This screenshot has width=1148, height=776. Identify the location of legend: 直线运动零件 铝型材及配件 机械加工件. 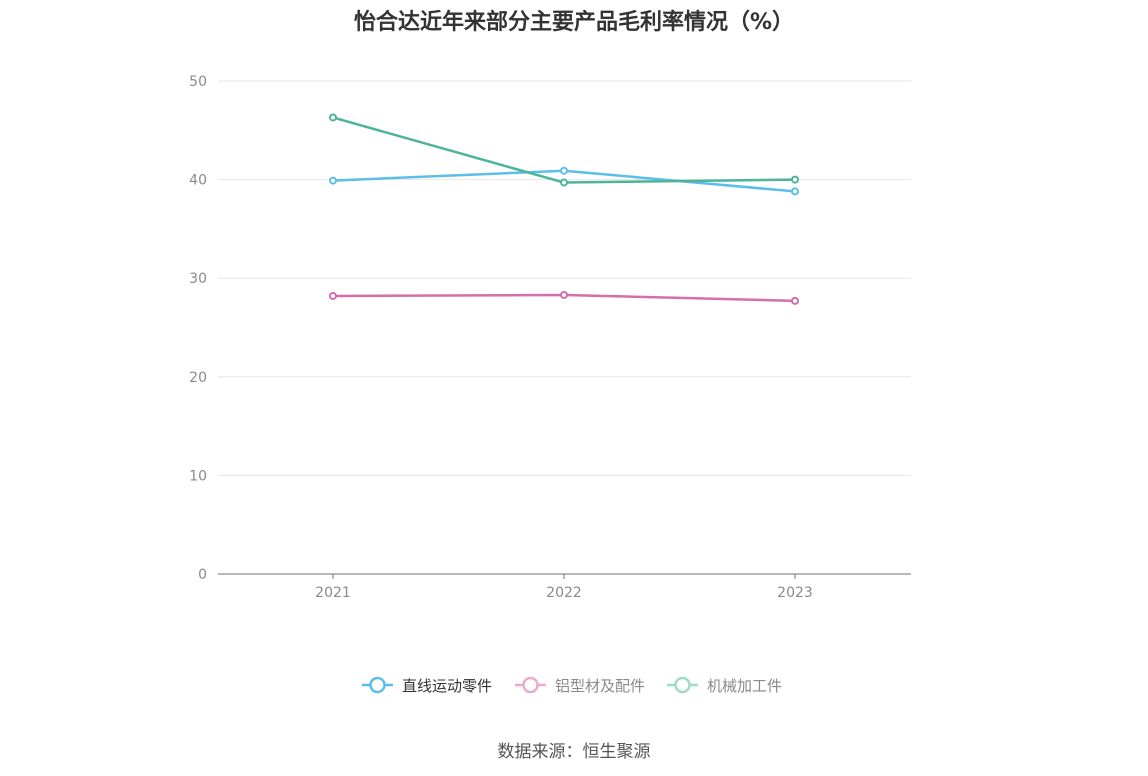
(572, 685).